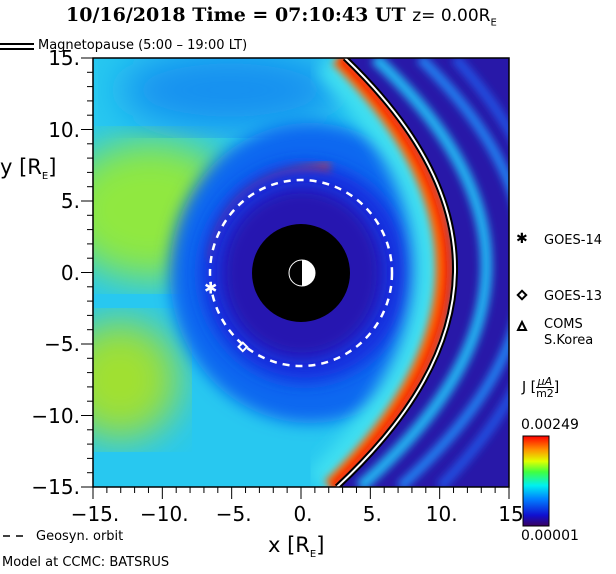 This screenshot has width=616, height=574. What do you see at coordinates (243, 347) in the screenshot?
I see `satellite-goes-13-marker` at bounding box center [243, 347].